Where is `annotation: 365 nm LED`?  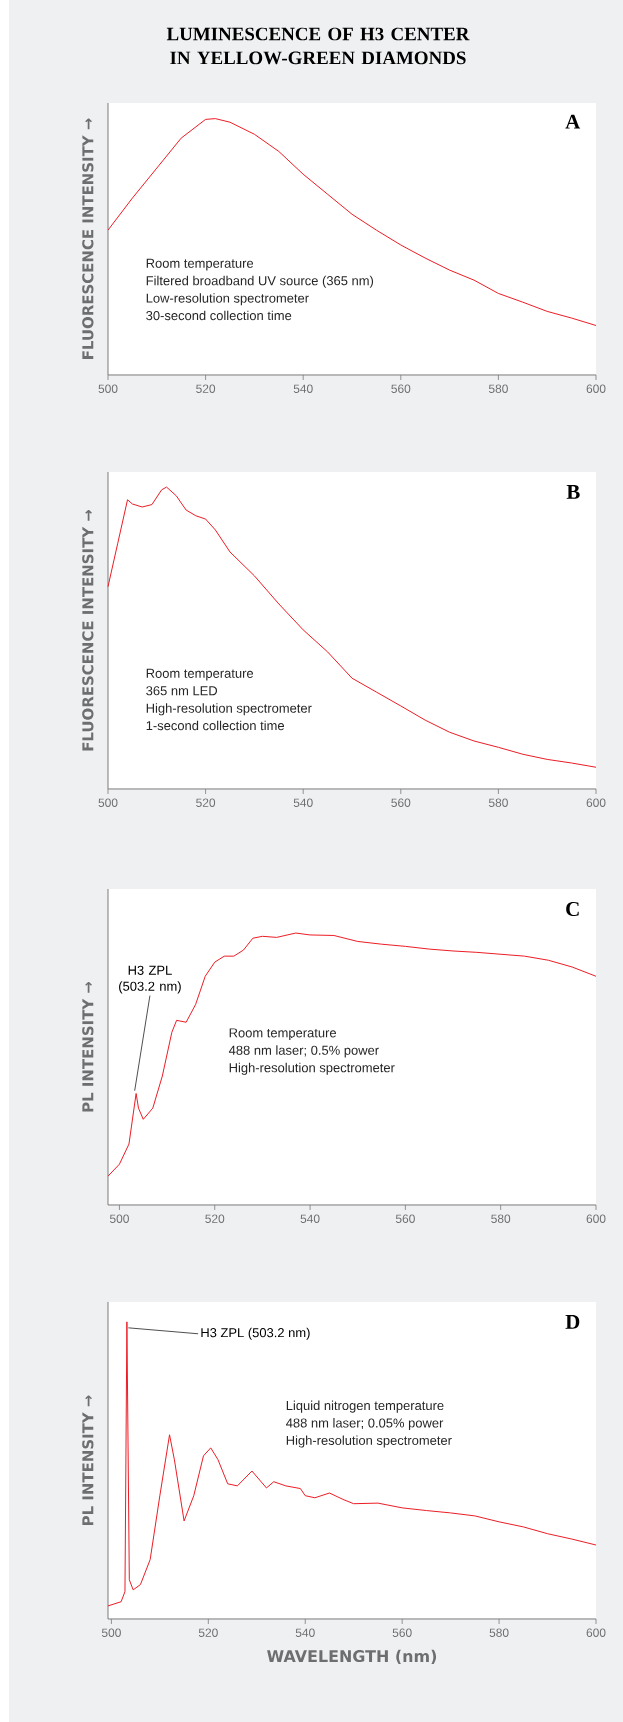
annotation: 365 nm LED is located at coordinates (182, 691).